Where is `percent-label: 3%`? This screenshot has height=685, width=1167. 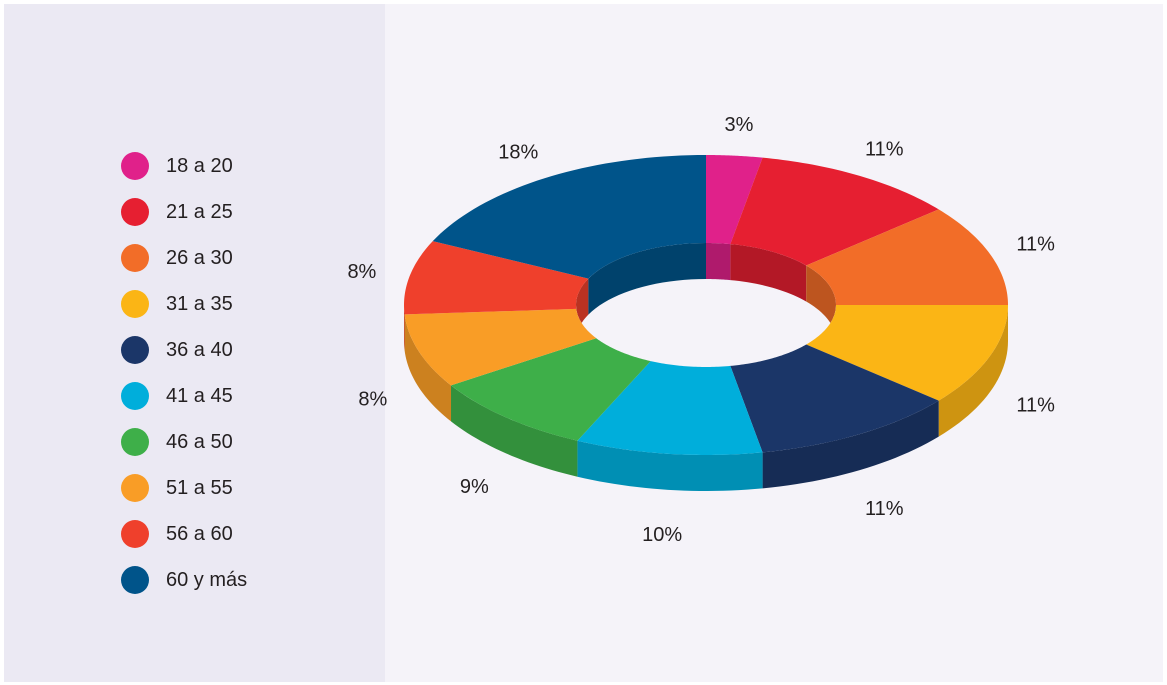 percent-label: 3% is located at coordinates (739, 125).